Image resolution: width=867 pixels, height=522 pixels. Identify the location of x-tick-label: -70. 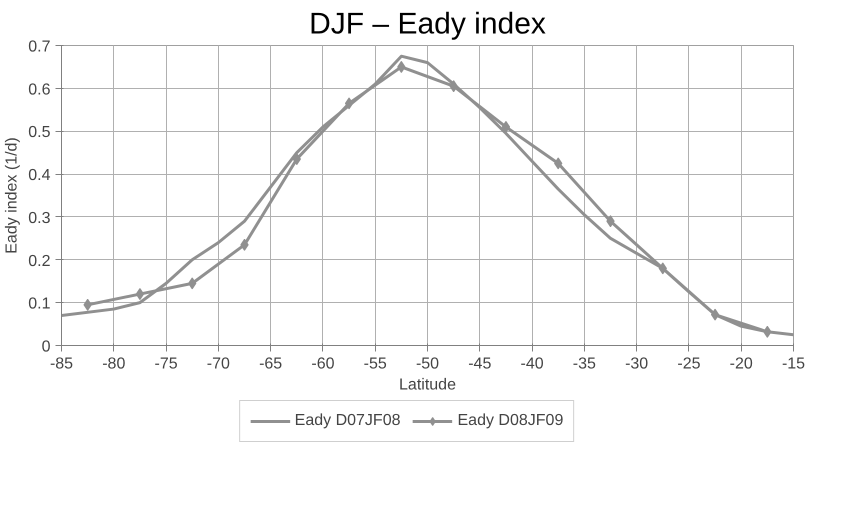
(218, 364).